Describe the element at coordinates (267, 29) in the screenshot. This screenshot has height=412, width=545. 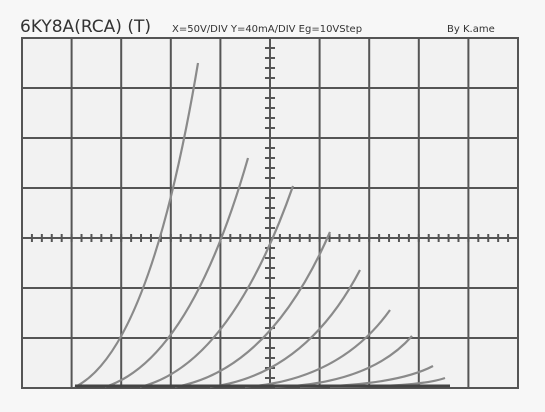
I see `settings: X=50V/DIV Y=40mA/DIV Eg=10VStep` at that location.